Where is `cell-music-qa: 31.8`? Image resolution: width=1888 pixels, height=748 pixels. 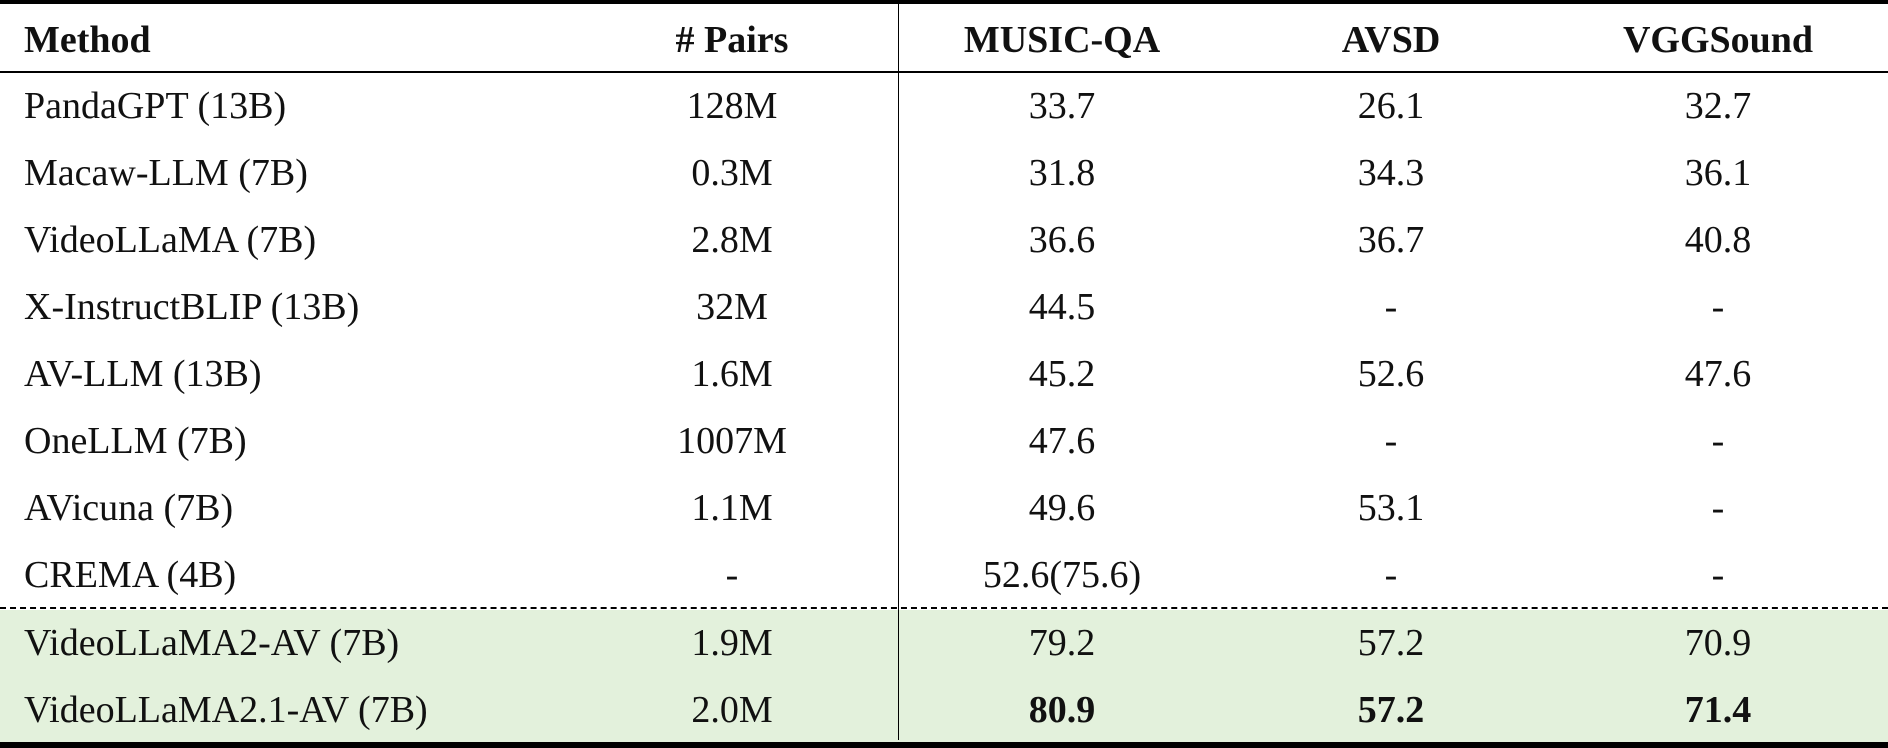
cell-music-qa: 31.8 is located at coordinates (1062, 173).